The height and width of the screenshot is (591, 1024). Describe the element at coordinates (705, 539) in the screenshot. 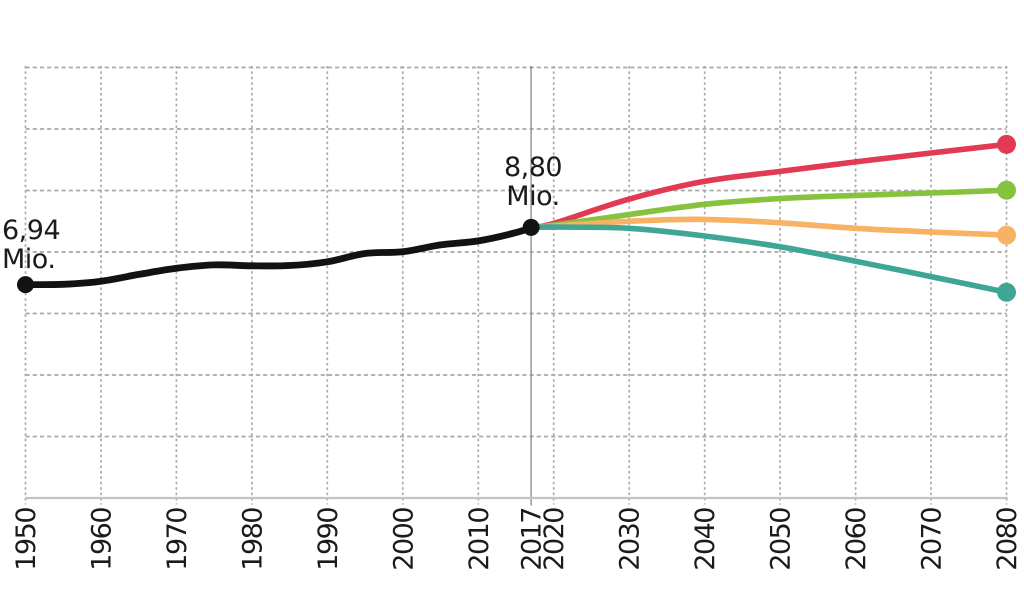

I see `x-tick-label-2040: 2040` at that location.